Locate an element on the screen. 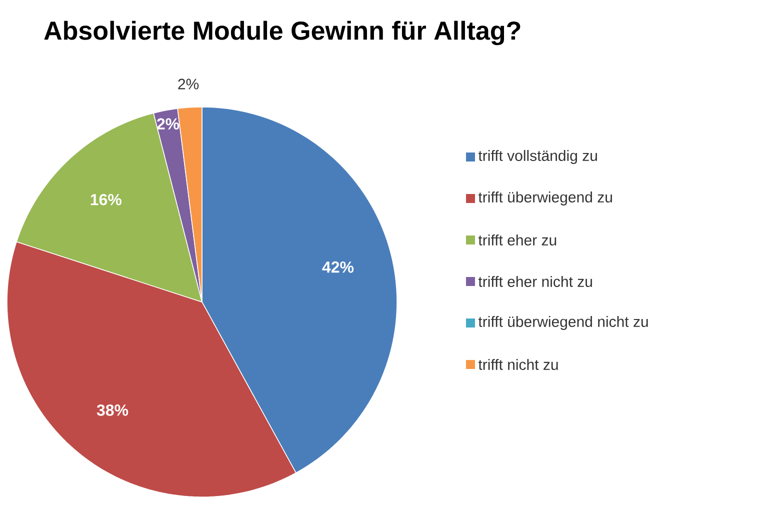 This screenshot has width=758, height=510. legend-label: trifft eher zu is located at coordinates (517, 240).